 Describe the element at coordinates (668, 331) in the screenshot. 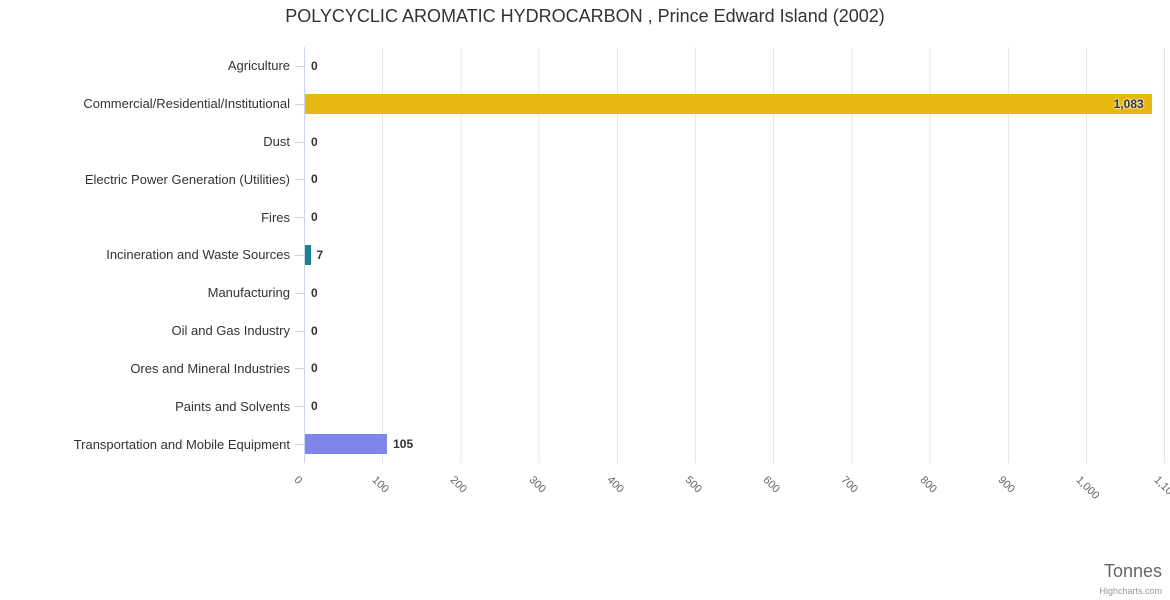

I see `category-row: Oil and Gas Industry 0` at that location.